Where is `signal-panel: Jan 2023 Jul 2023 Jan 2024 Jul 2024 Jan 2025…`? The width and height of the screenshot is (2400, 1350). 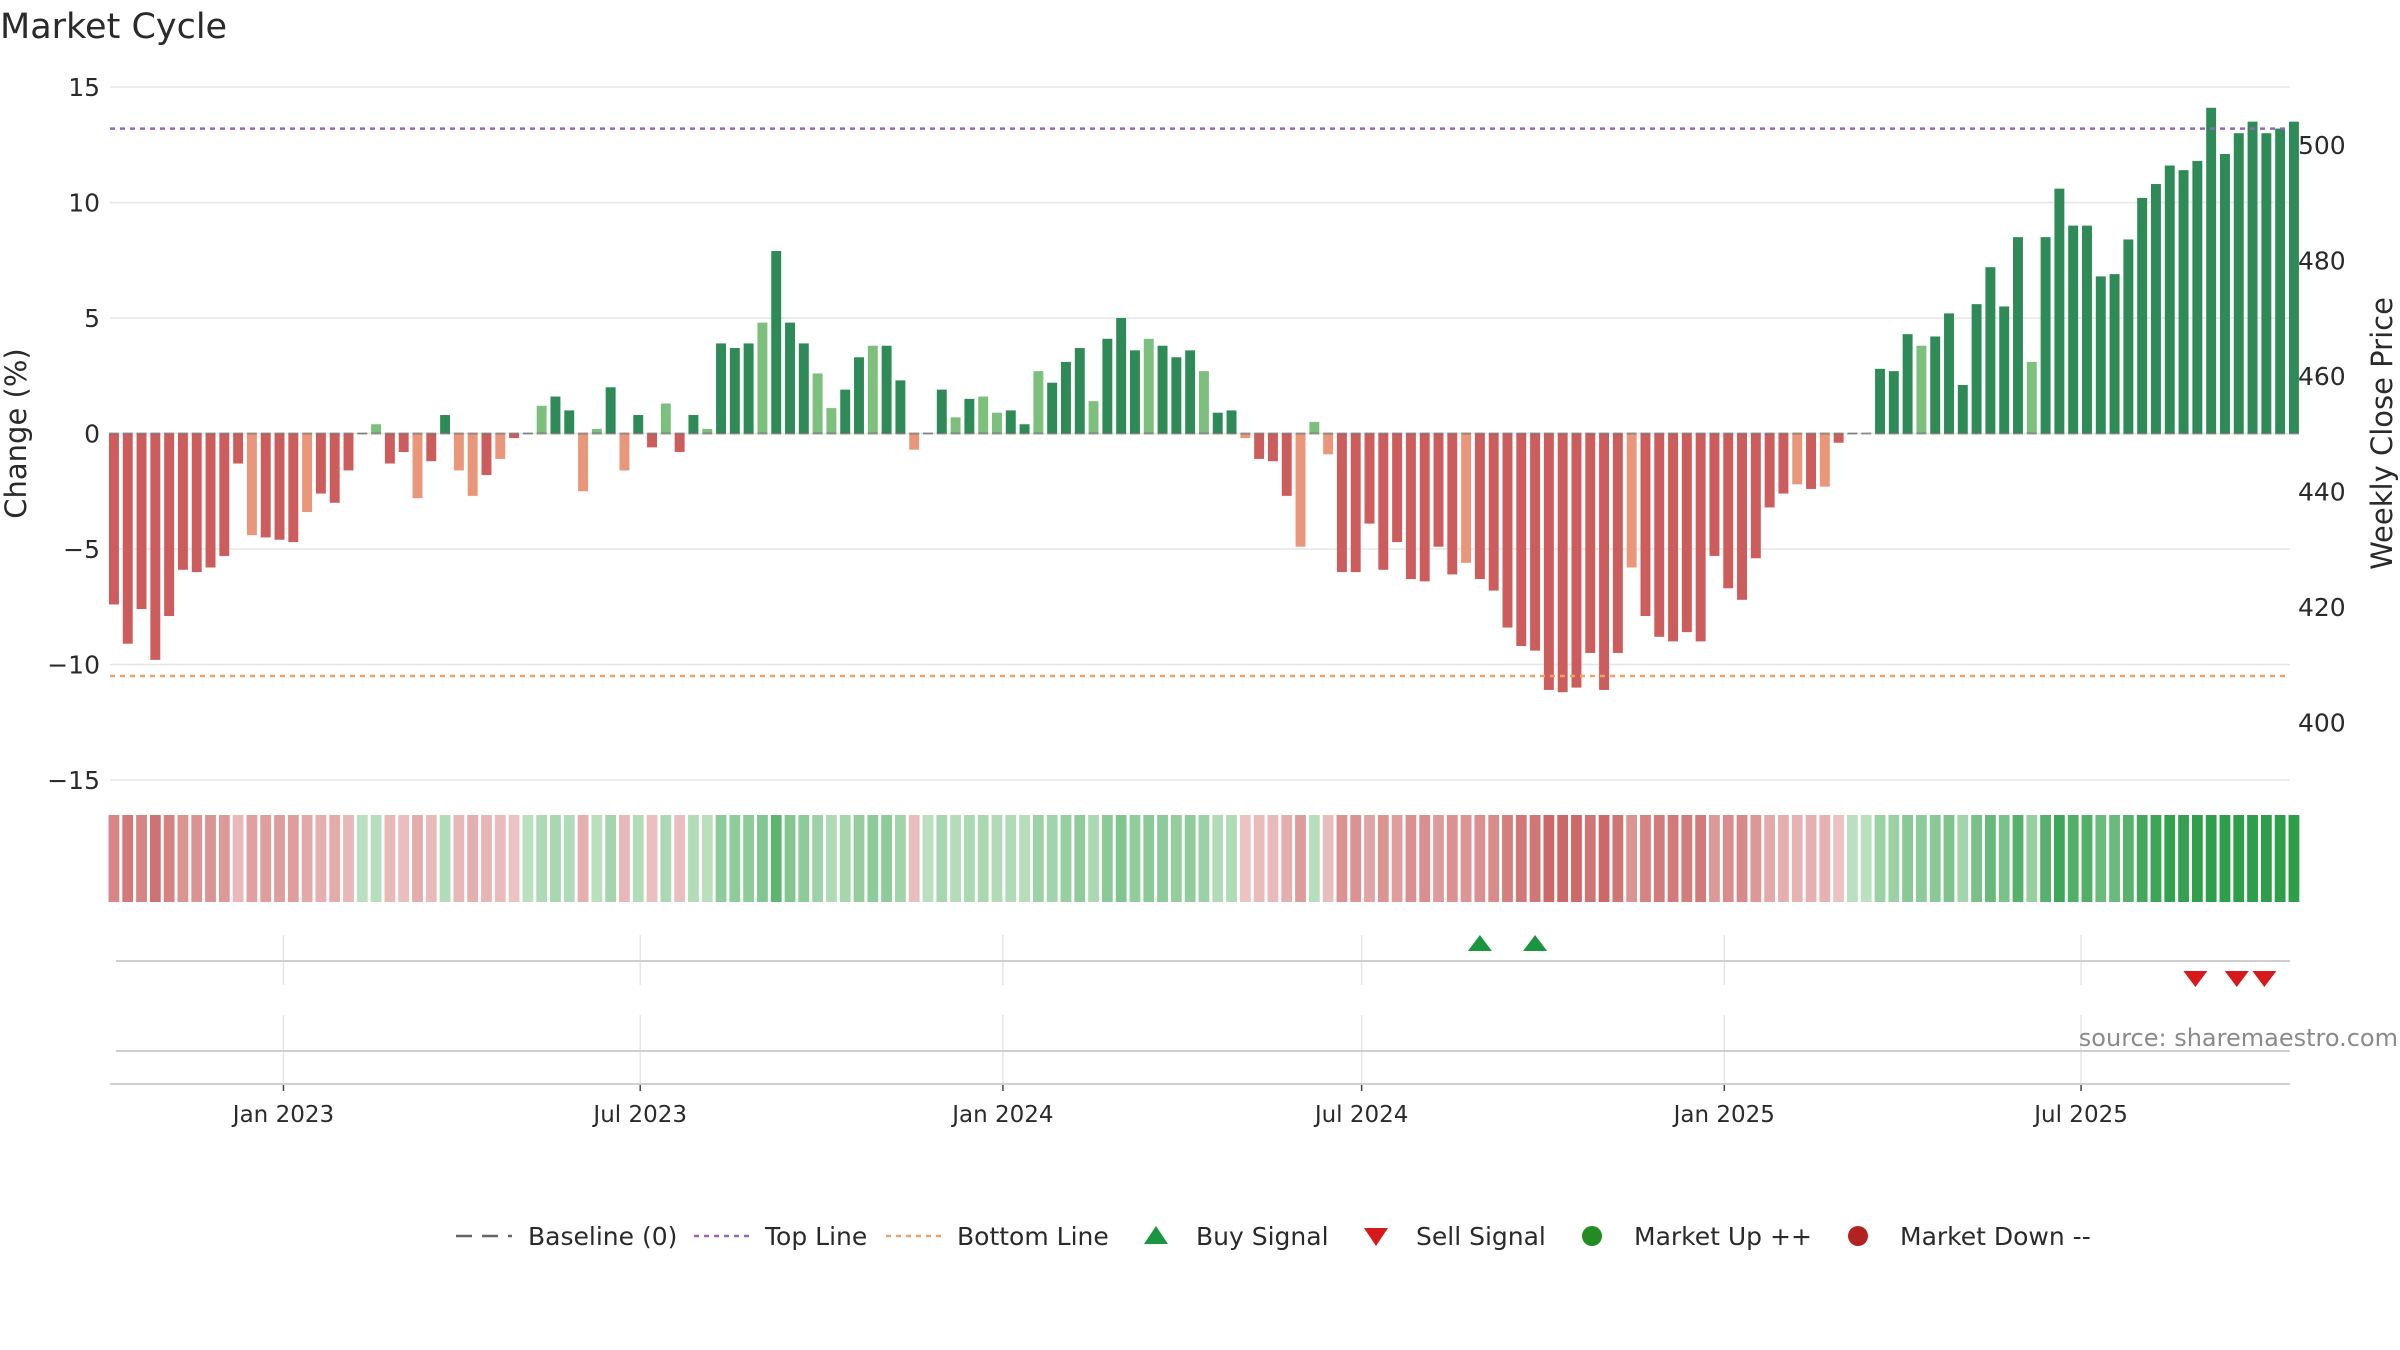
signal-panel: Jan 2023 Jul 2023 Jan 2024 Jul 2024 Jan 2025… is located at coordinates (1200, 1031).